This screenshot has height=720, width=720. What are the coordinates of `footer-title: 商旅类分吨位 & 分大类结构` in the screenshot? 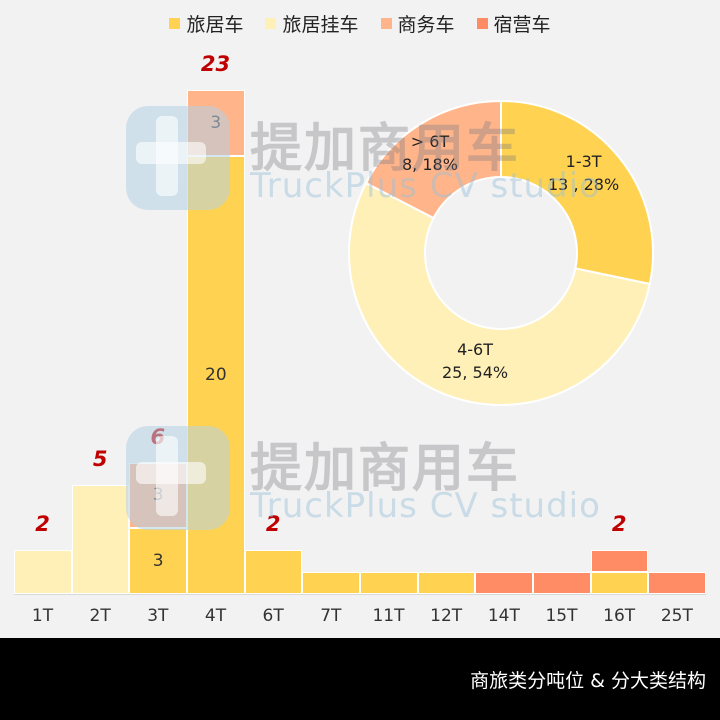 It's located at (588, 681).